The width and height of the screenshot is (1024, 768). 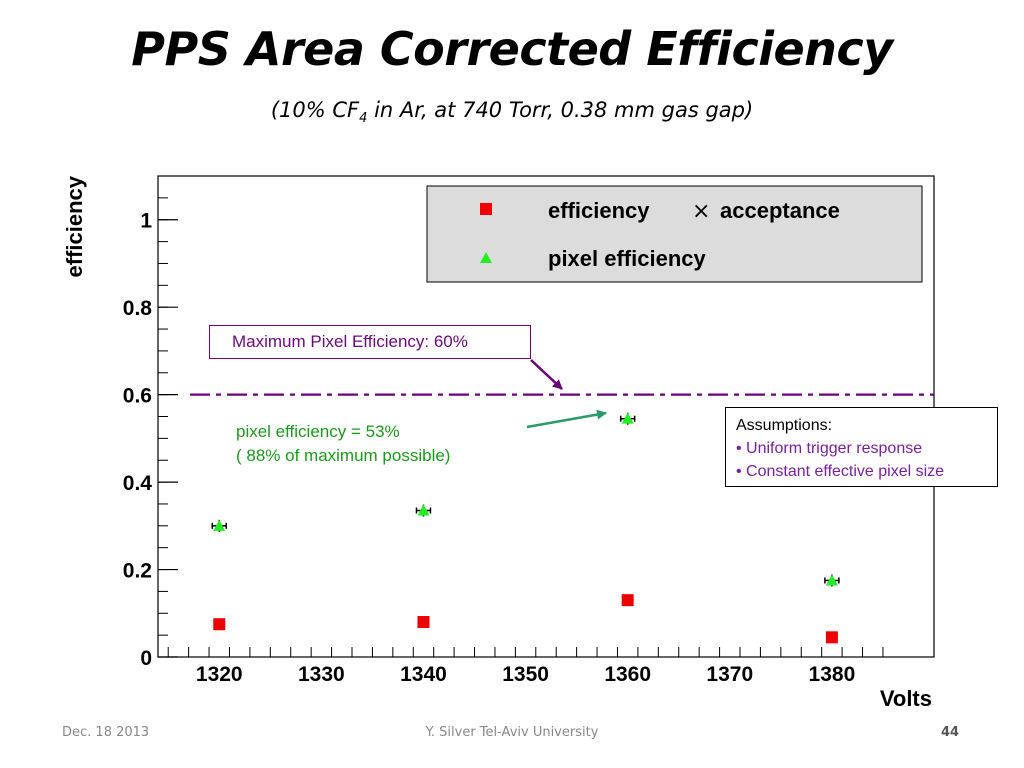 What do you see at coordinates (566, 419) in the screenshot?
I see `pixel-efficiency-arrow` at bounding box center [566, 419].